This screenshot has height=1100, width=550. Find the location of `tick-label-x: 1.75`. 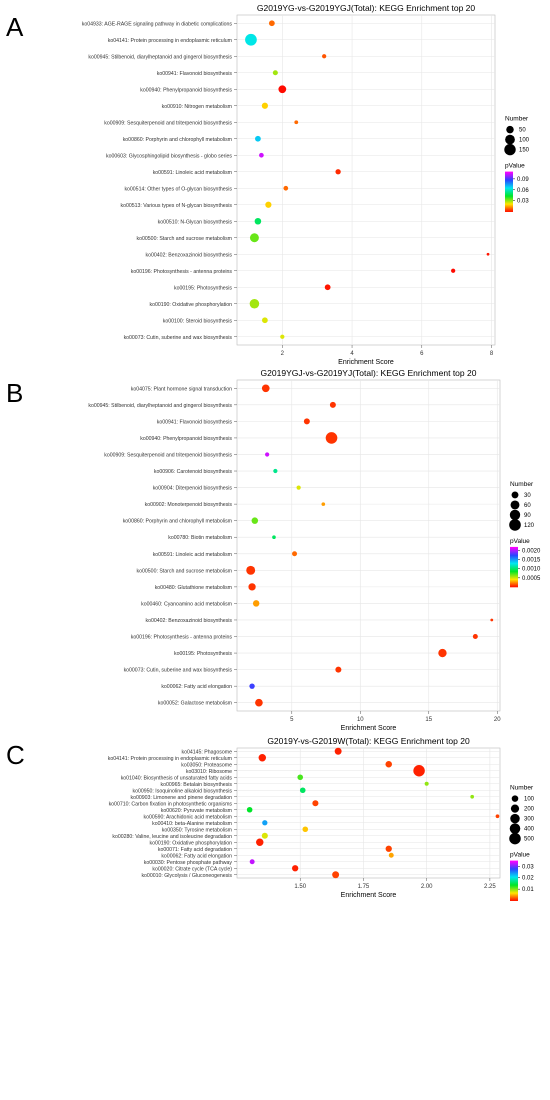

tick-label-x: 1.75 is located at coordinates (364, 887).